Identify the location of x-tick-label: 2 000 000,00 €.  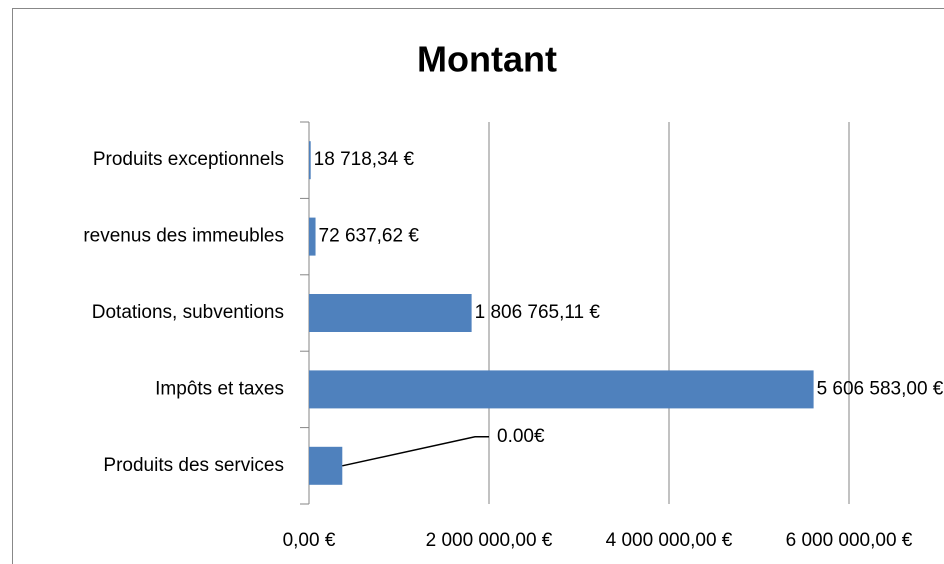
(489, 540).